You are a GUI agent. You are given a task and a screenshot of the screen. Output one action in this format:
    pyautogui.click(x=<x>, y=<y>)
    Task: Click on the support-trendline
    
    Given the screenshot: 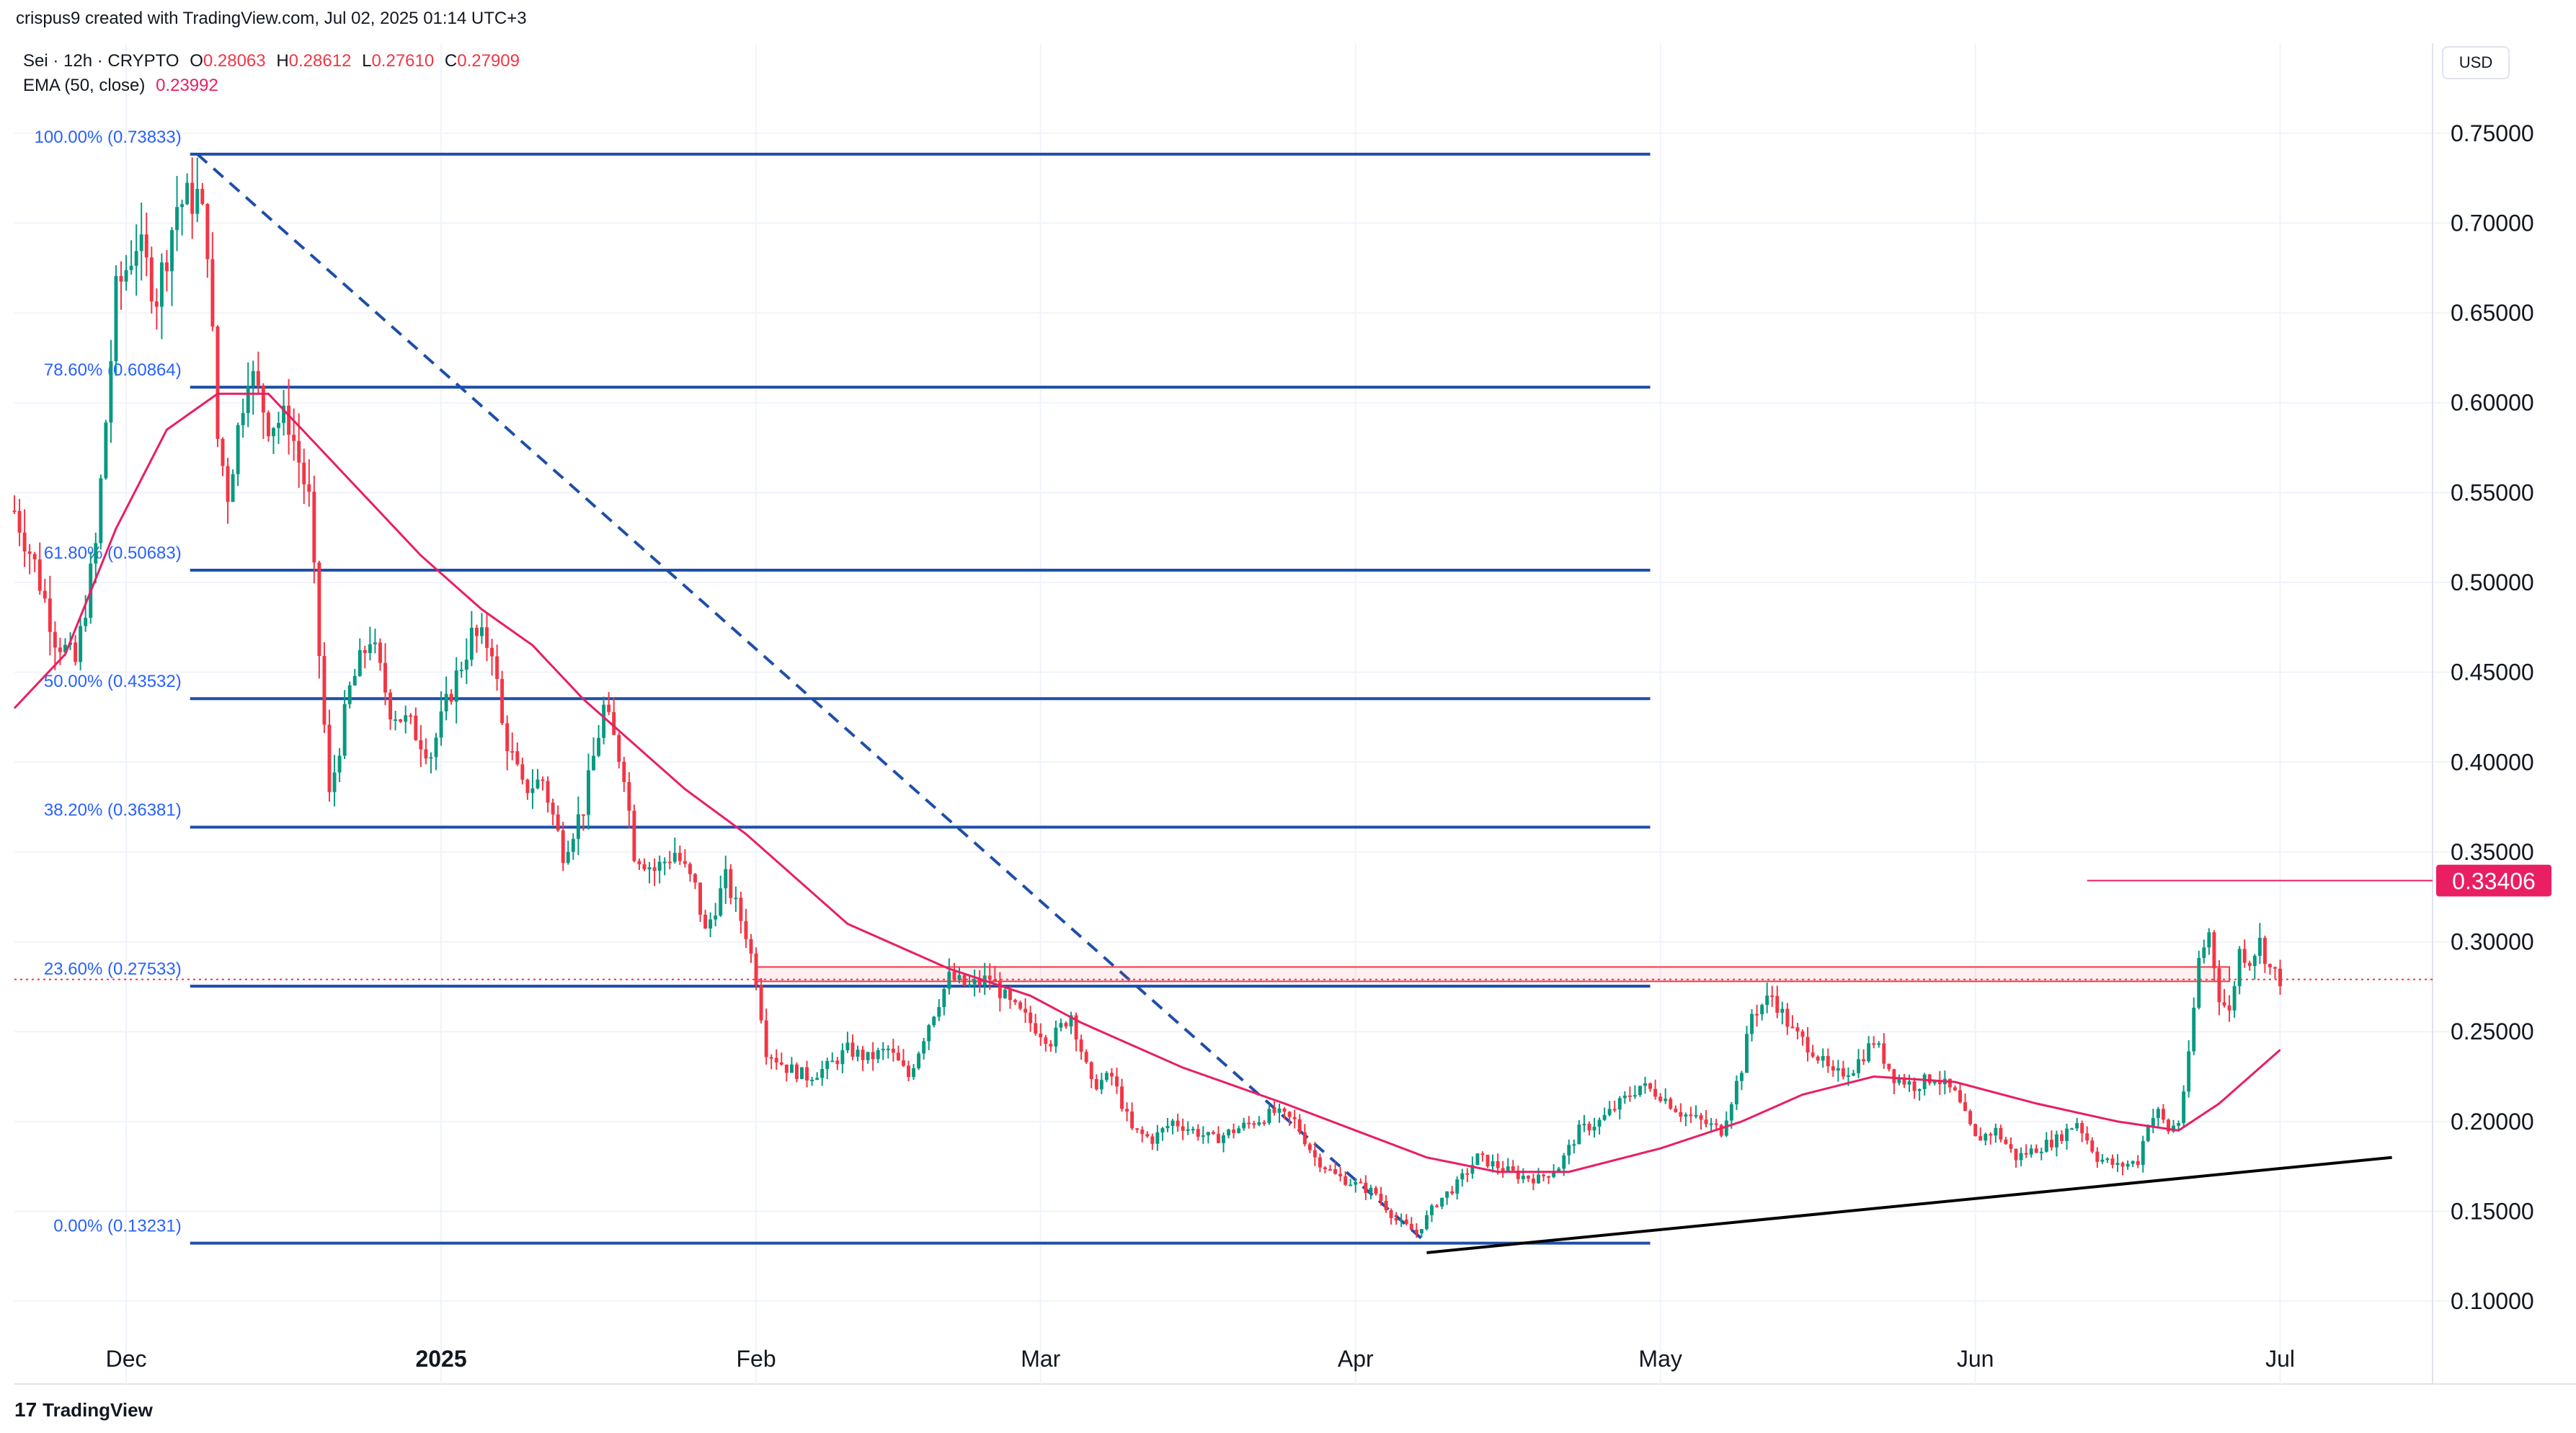 What is the action you would take?
    pyautogui.click(x=1909, y=1204)
    